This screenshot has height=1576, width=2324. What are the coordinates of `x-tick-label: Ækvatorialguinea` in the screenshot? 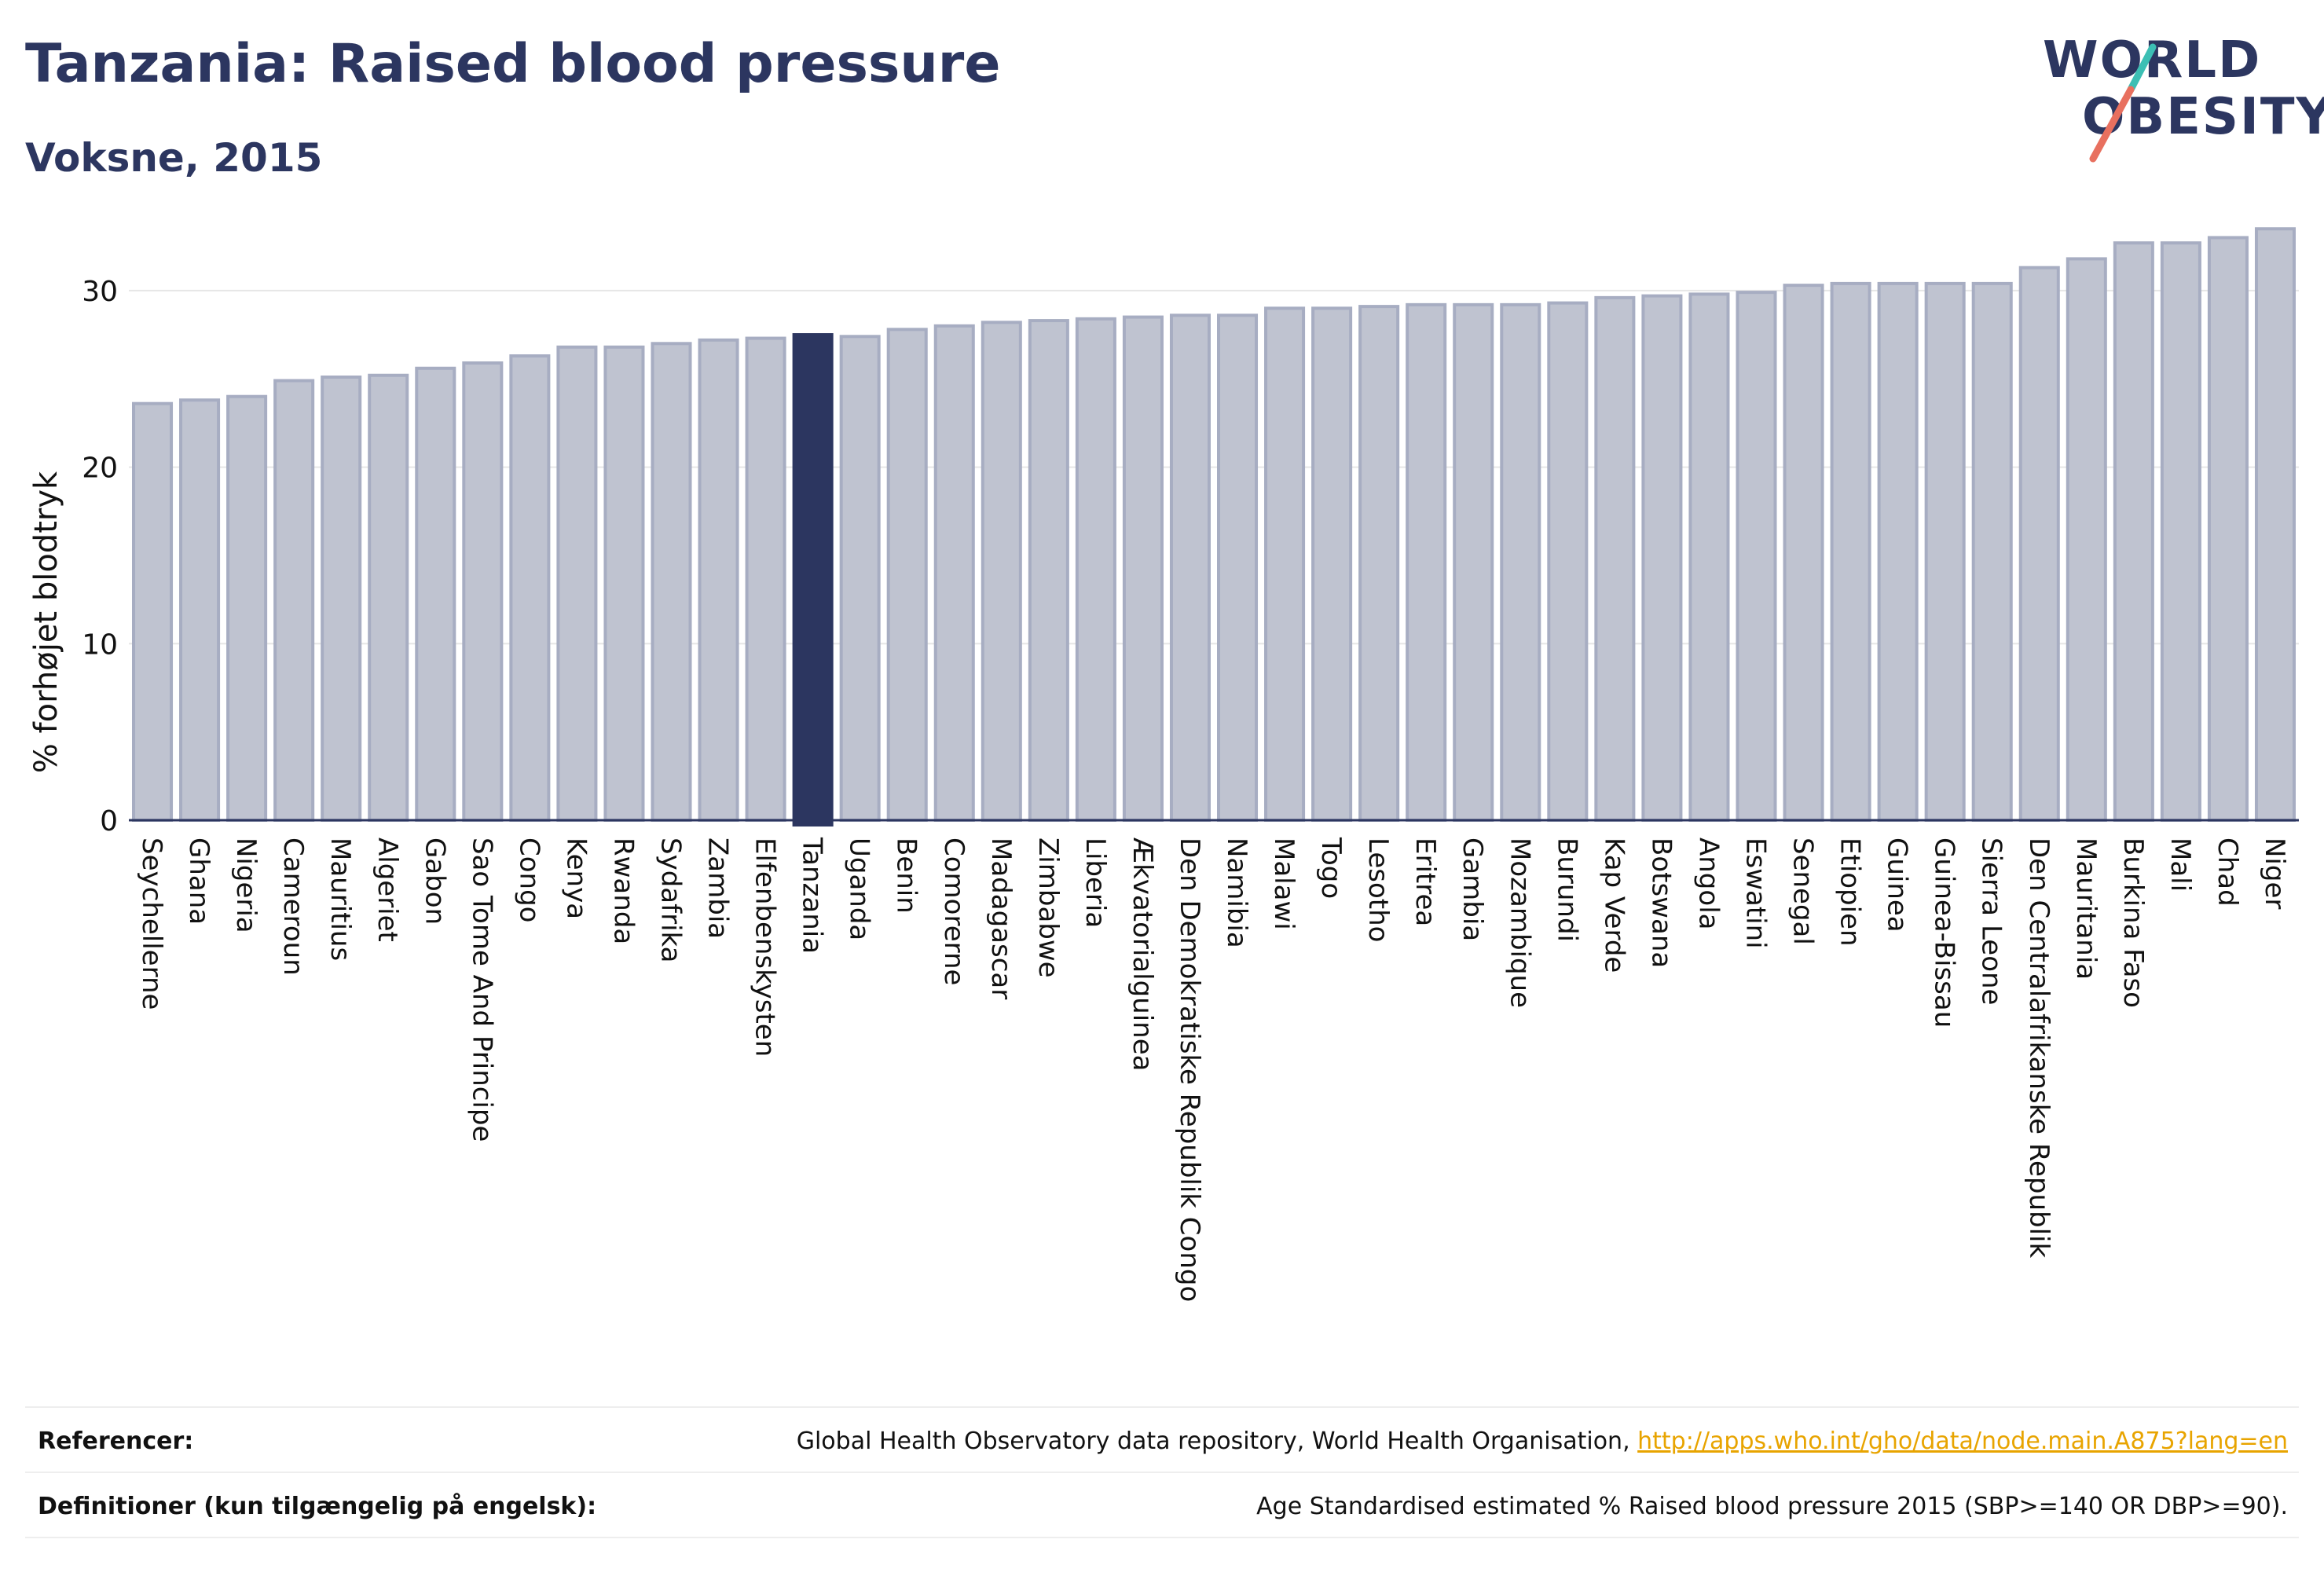 It's located at (1142, 954).